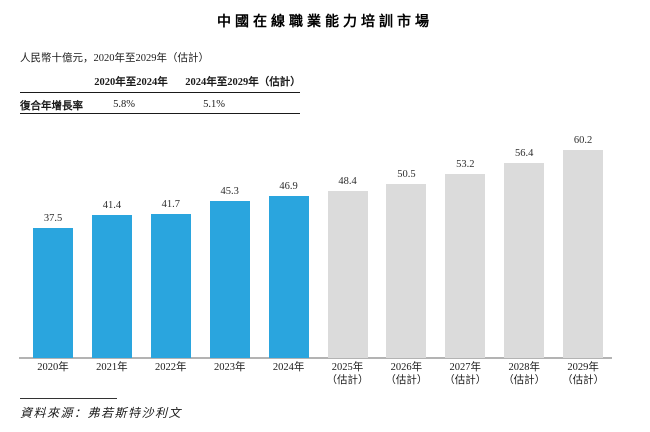 The image size is (650, 432). Describe the element at coordinates (160, 113) in the screenshot. I see `cagr-table-rule-bottom` at that location.